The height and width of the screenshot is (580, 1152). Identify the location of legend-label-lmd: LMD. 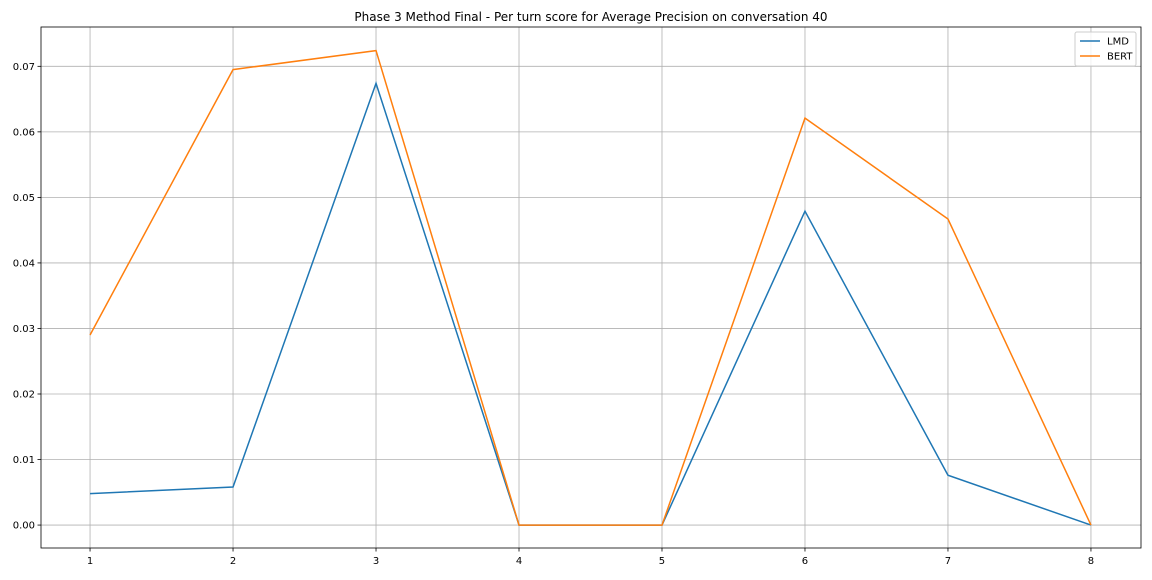
(1118, 42).